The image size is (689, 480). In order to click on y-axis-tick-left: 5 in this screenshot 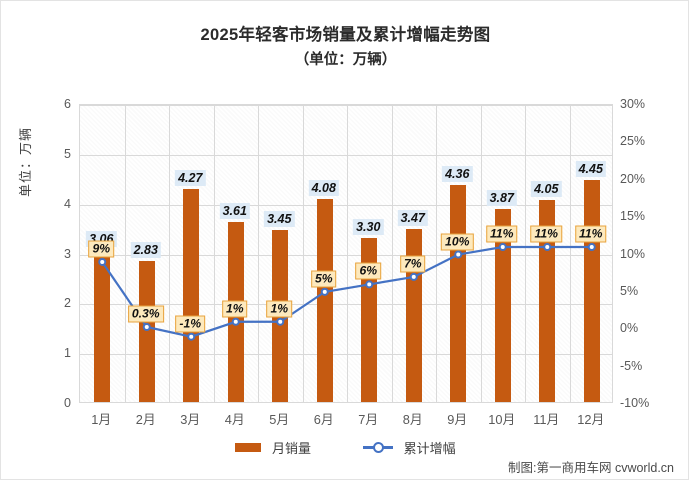, I will do `click(67, 153)`.